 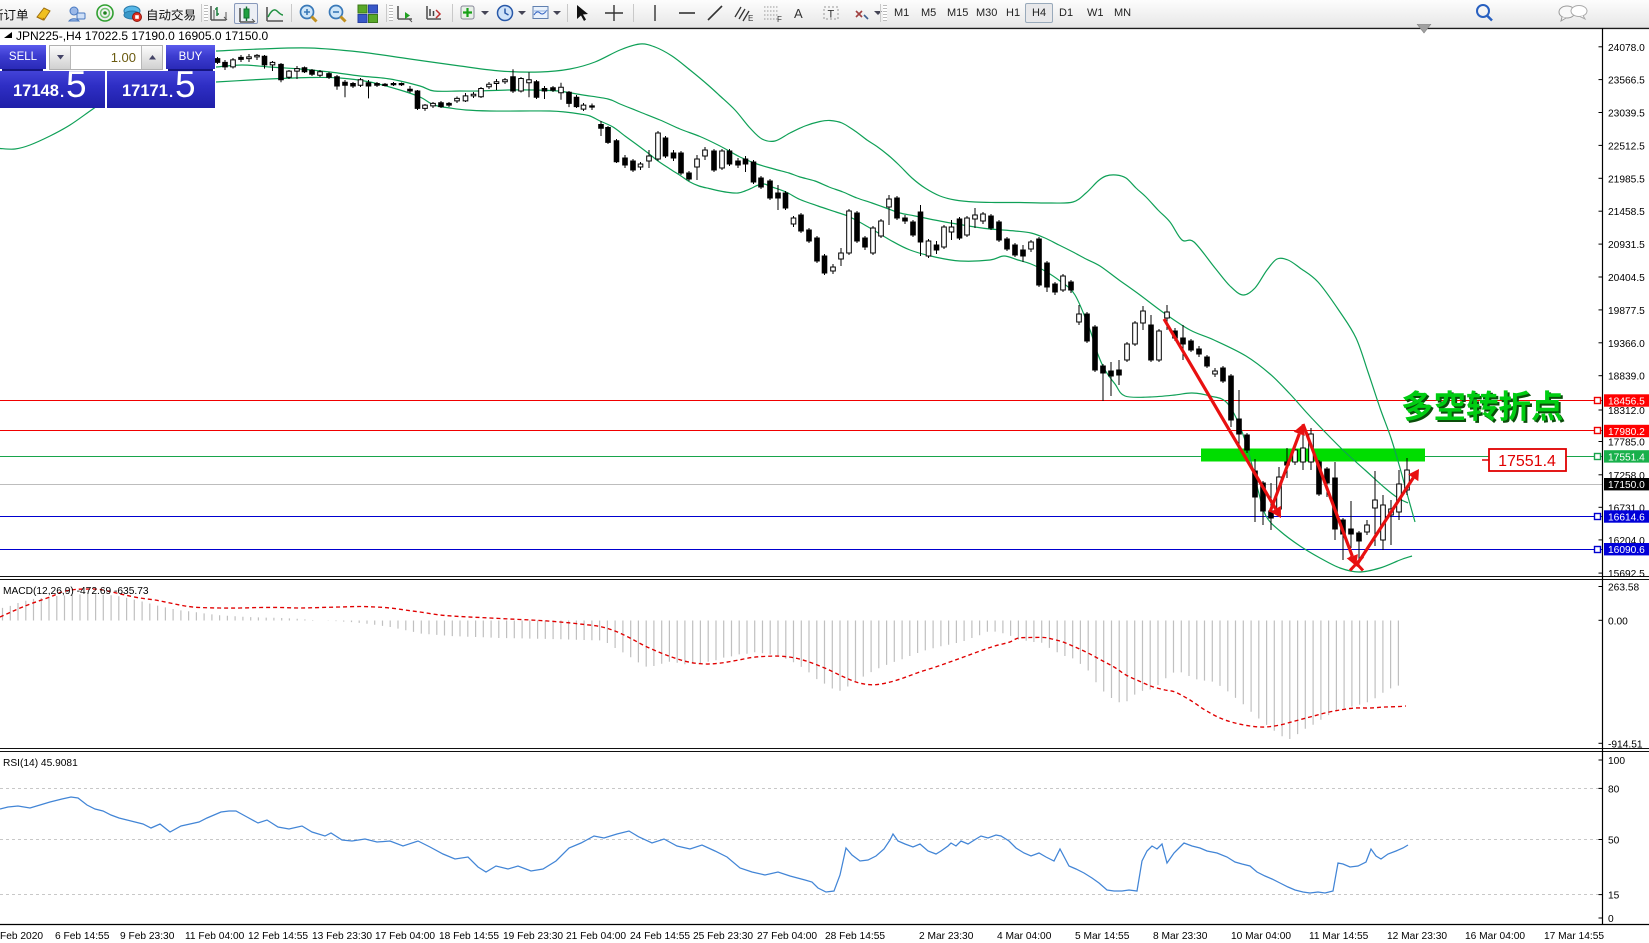 What do you see at coordinates (1180, 936) in the screenshot?
I see `svg-text: 8 Mar 23:30` at bounding box center [1180, 936].